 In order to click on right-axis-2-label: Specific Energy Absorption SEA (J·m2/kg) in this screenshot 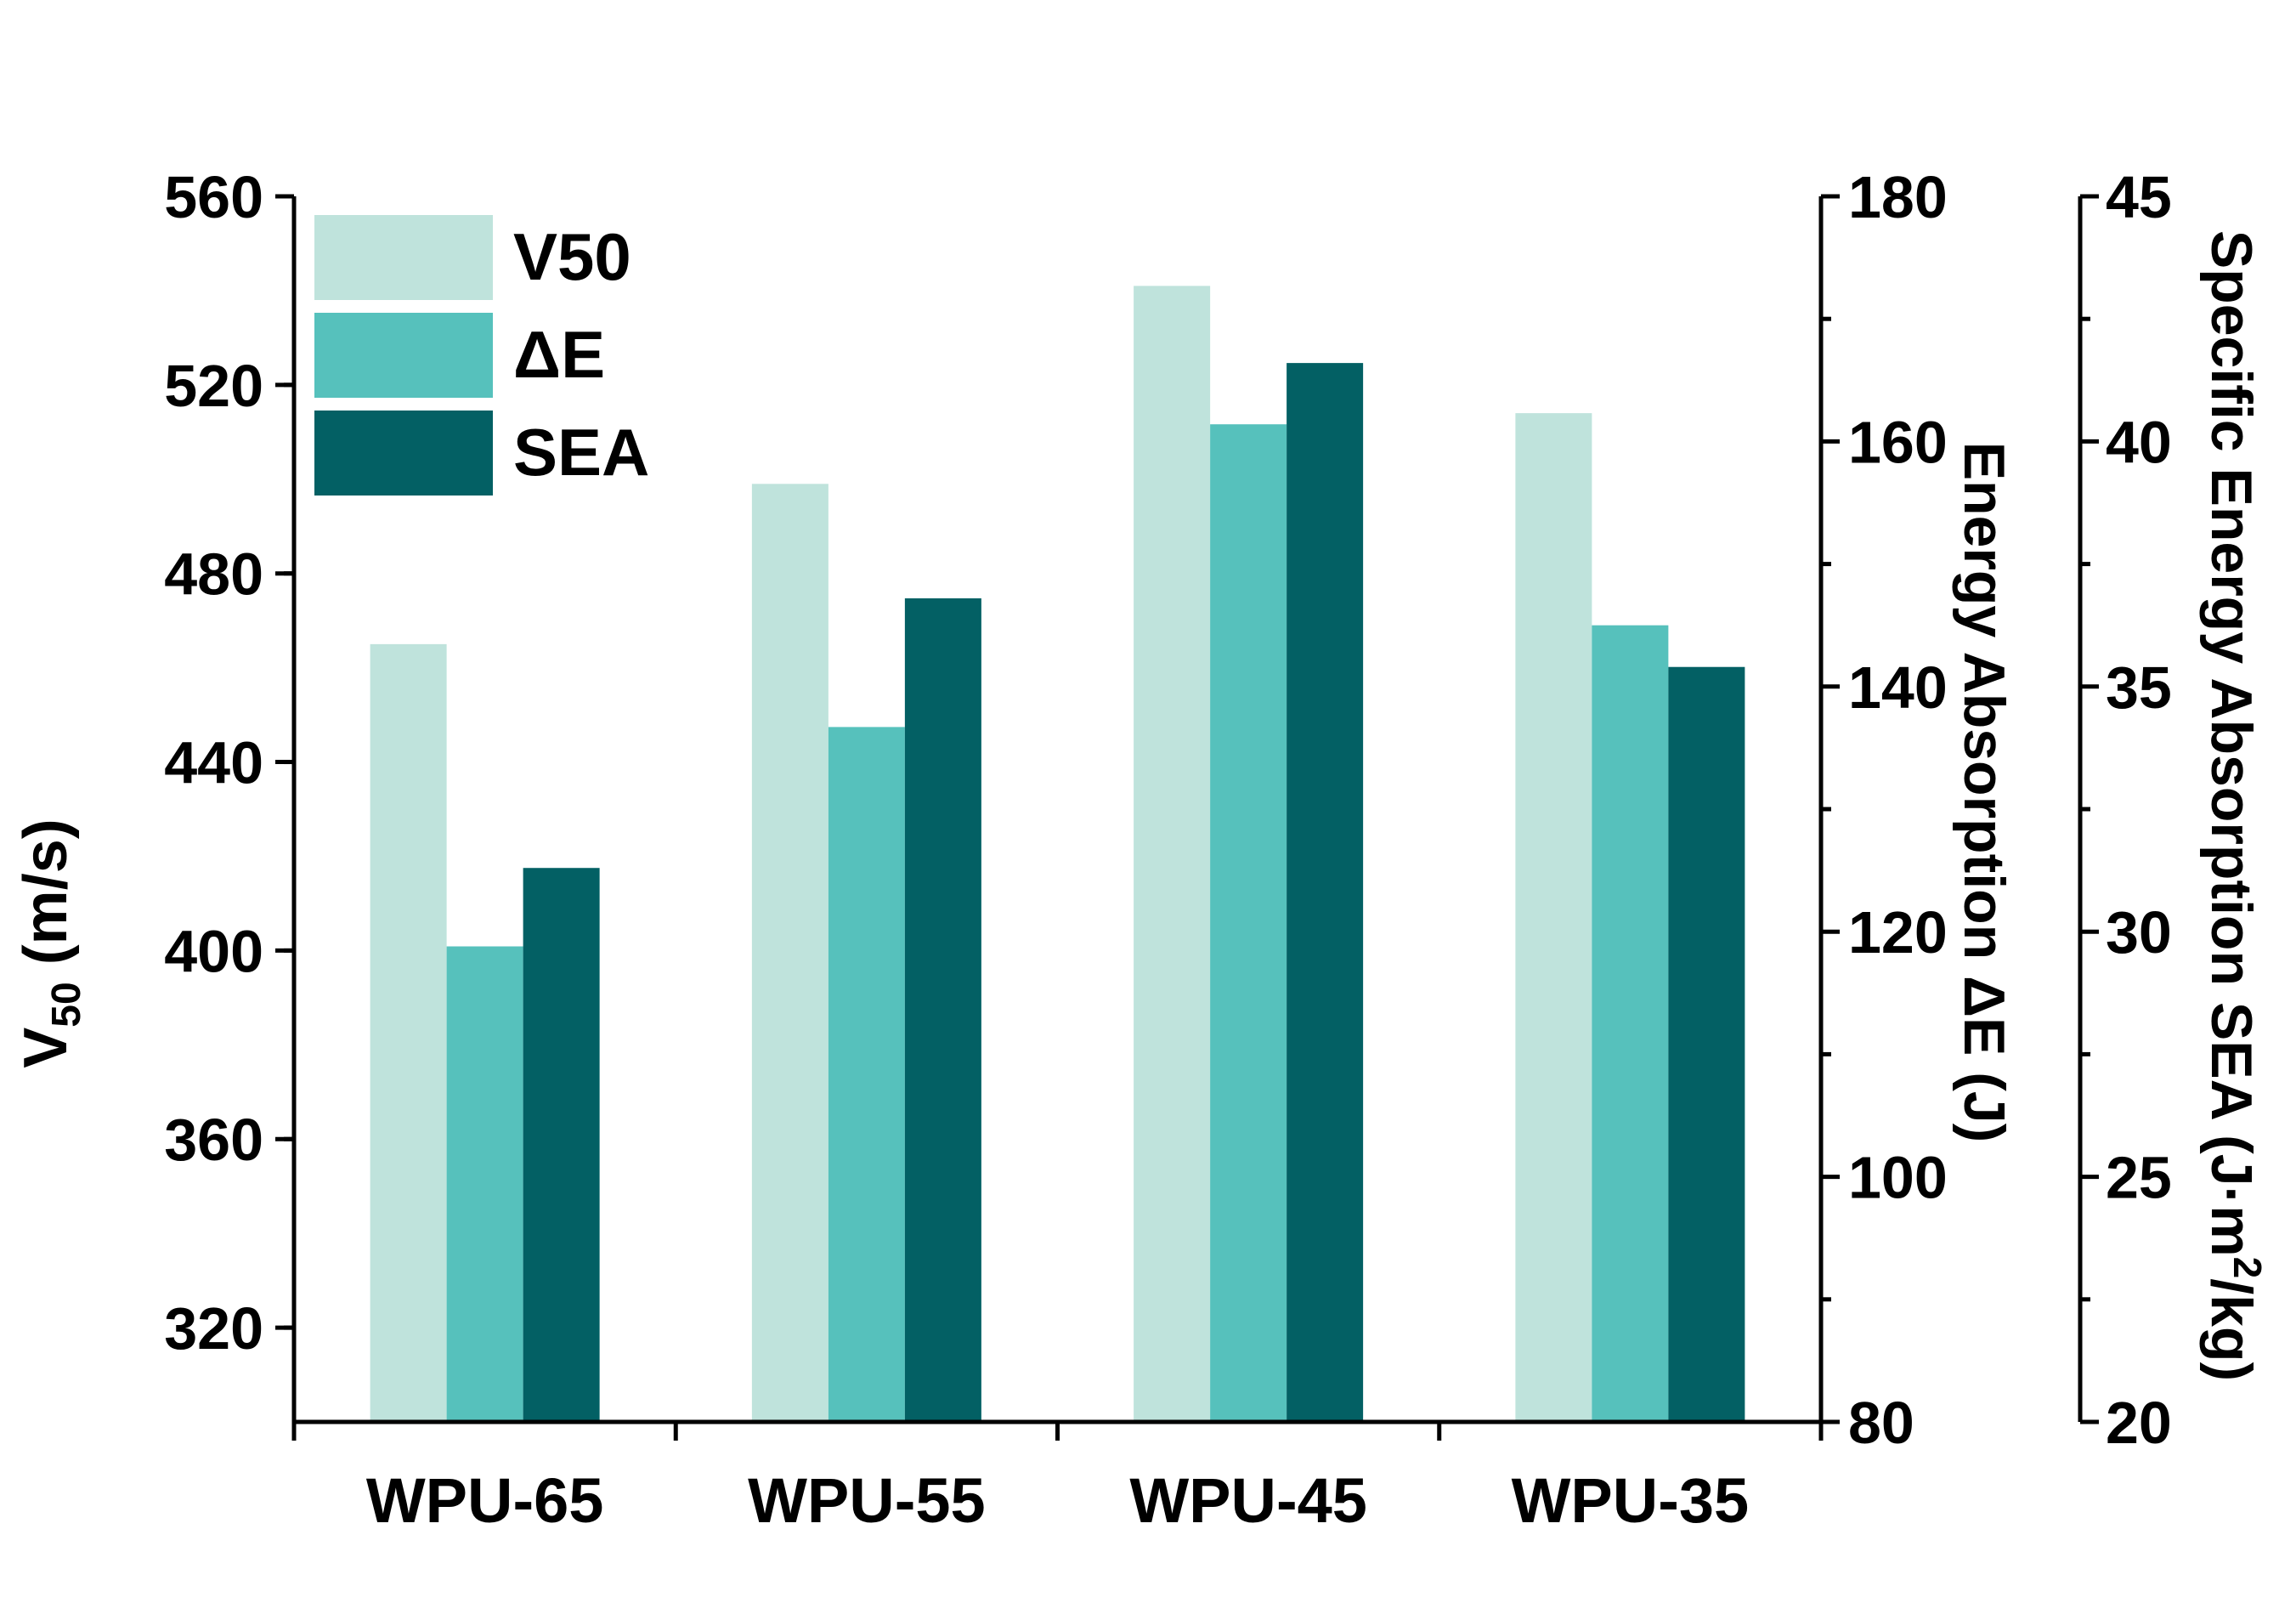, I will do `click(2234, 805)`.